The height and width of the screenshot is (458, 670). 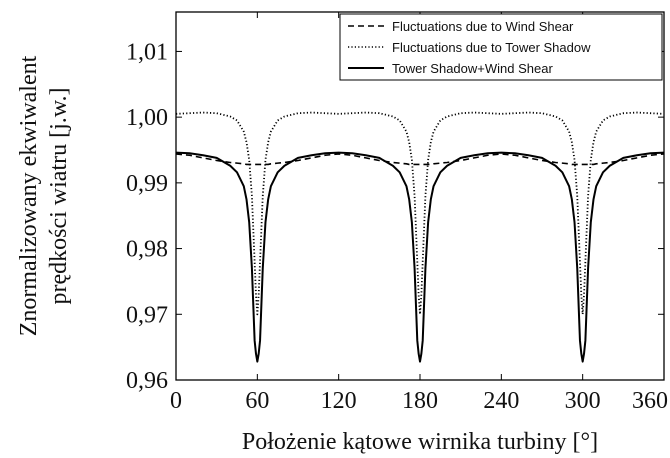 What do you see at coordinates (483, 26) in the screenshot?
I see `legend-label-wind-shear: Fluctuations due to Wind Shear` at bounding box center [483, 26].